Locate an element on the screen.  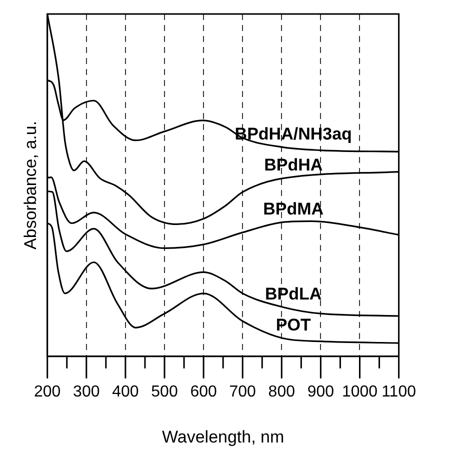
x-tick-label: 400 is located at coordinates (125, 391).